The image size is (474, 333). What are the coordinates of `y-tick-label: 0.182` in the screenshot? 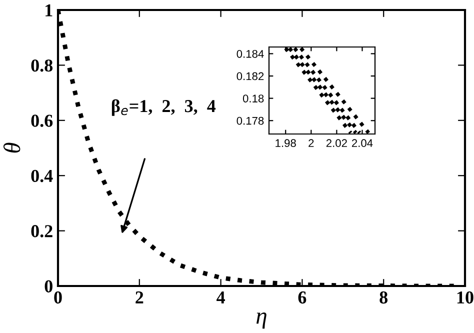 It's located at (250, 76).